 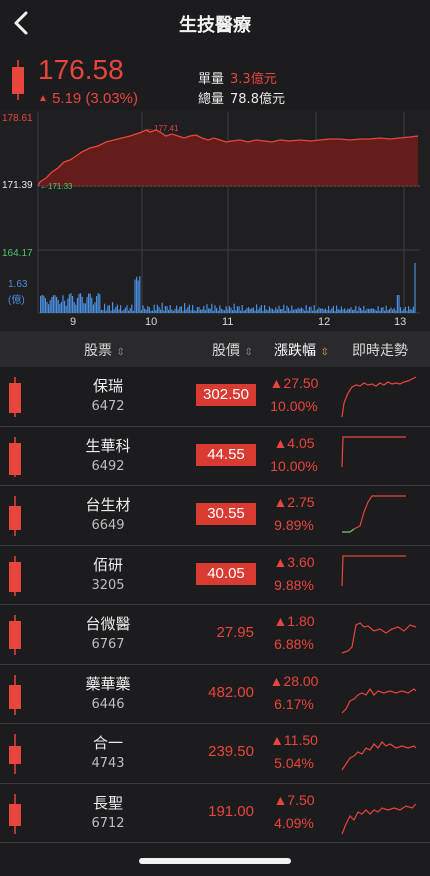 What do you see at coordinates (22, 23) in the screenshot?
I see `chevron-left-icon` at bounding box center [22, 23].